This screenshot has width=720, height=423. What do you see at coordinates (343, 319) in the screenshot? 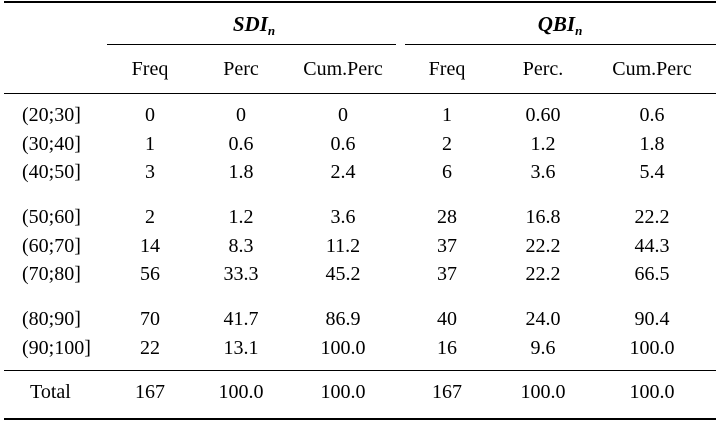
I see `table-cell: 86.9` at bounding box center [343, 319].